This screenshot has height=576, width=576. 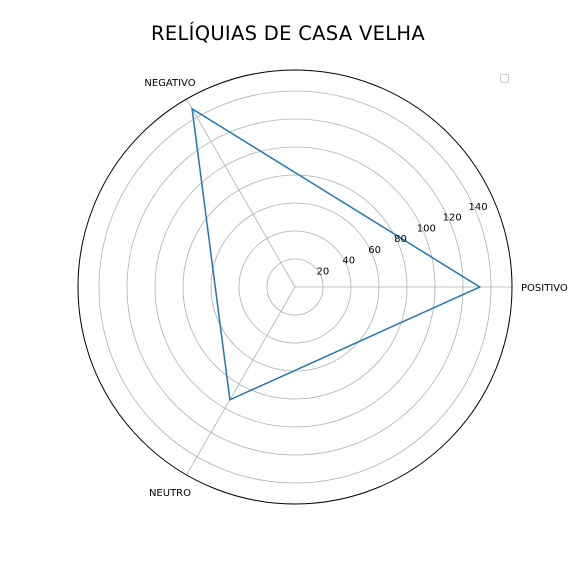 What do you see at coordinates (426, 228) in the screenshot?
I see `radial-tick-label: 100` at bounding box center [426, 228].